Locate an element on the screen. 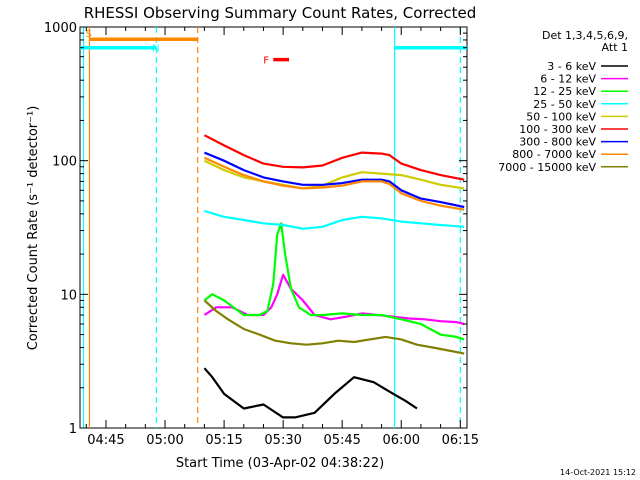 This screenshot has width=640, height=480. series-line-300-800-kev is located at coordinates (334, 180).